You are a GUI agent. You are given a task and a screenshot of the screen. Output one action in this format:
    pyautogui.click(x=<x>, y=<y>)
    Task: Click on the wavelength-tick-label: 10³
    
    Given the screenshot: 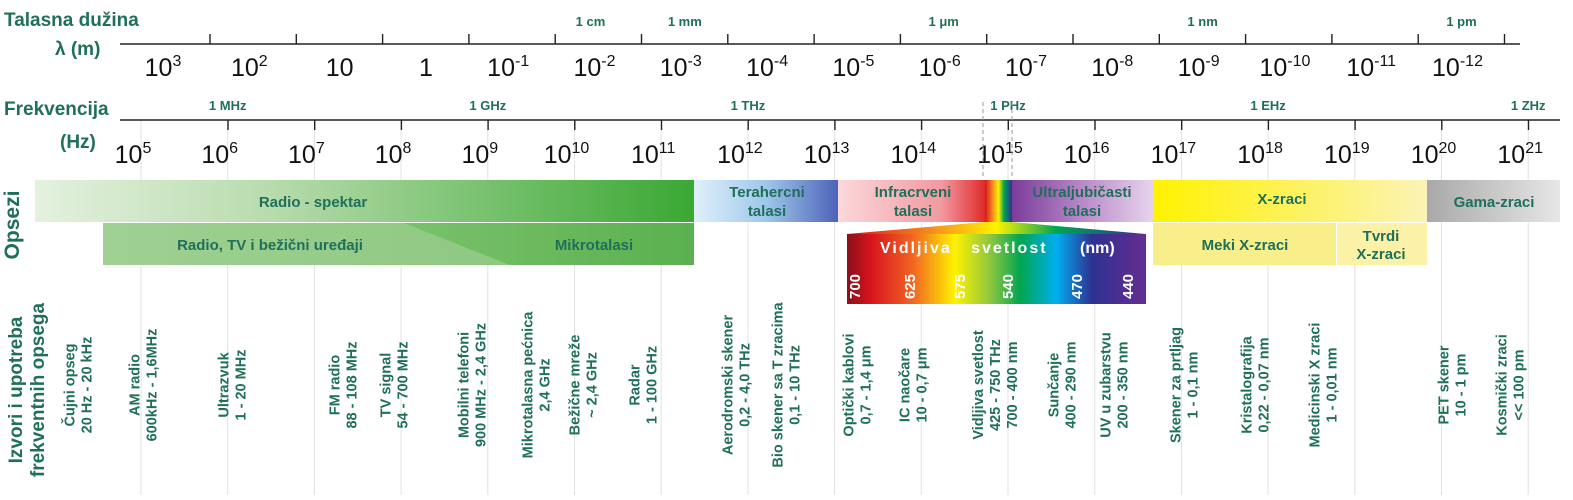 What is the action you would take?
    pyautogui.click(x=163, y=67)
    